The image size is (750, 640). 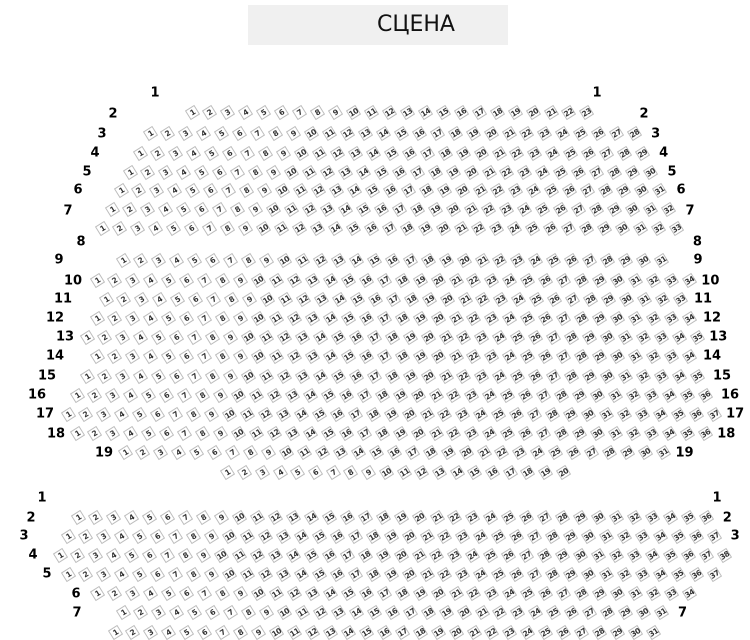 I want to click on seat: 21, so click(x=456, y=593).